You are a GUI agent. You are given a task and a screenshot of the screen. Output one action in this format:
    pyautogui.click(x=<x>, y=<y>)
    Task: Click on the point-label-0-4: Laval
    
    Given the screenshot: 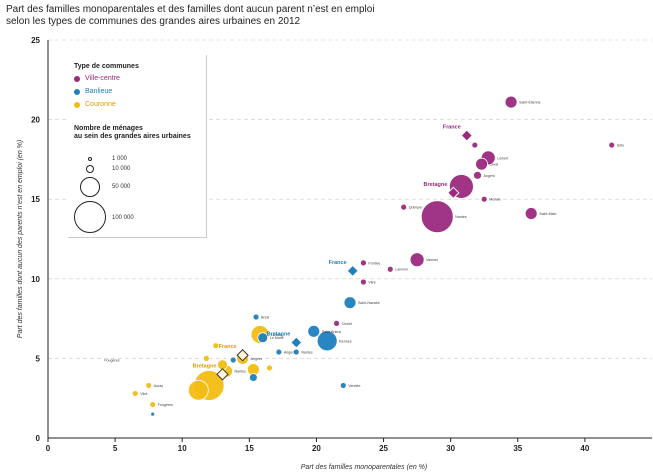 What is the action you would take?
    pyautogui.click(x=494, y=165)
    